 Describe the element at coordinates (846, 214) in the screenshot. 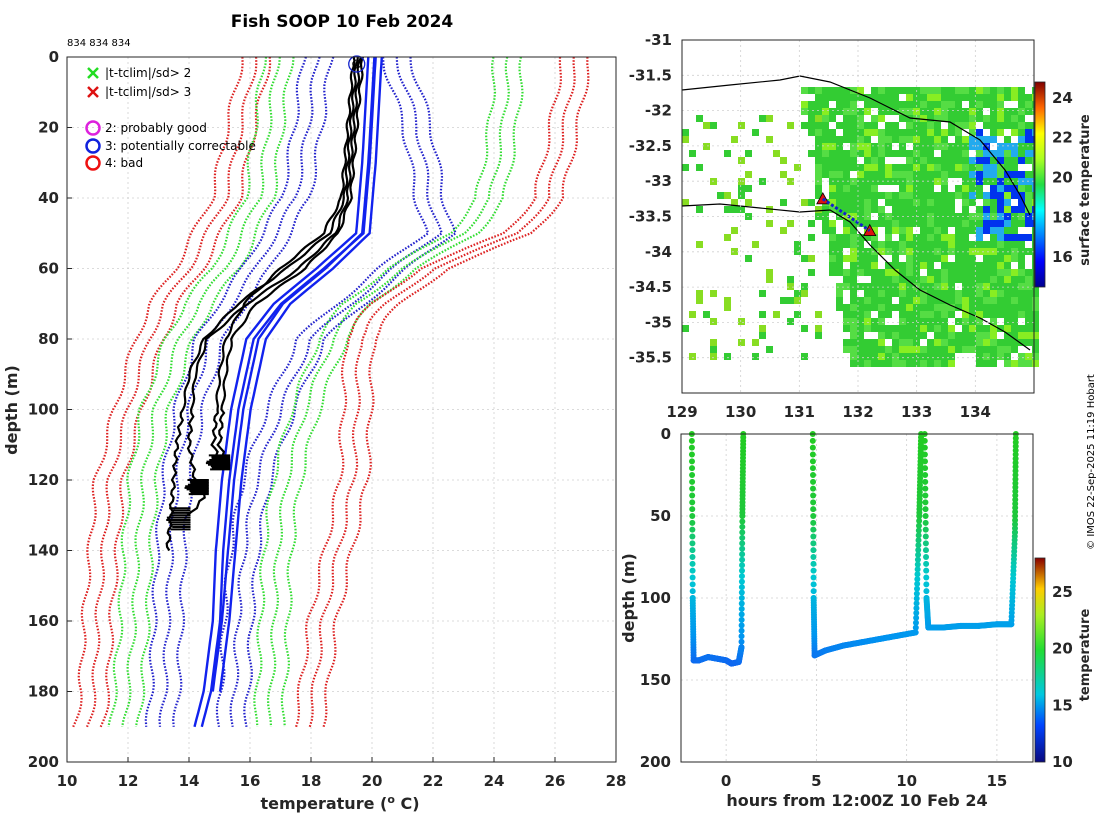

I see `ship-track` at that location.